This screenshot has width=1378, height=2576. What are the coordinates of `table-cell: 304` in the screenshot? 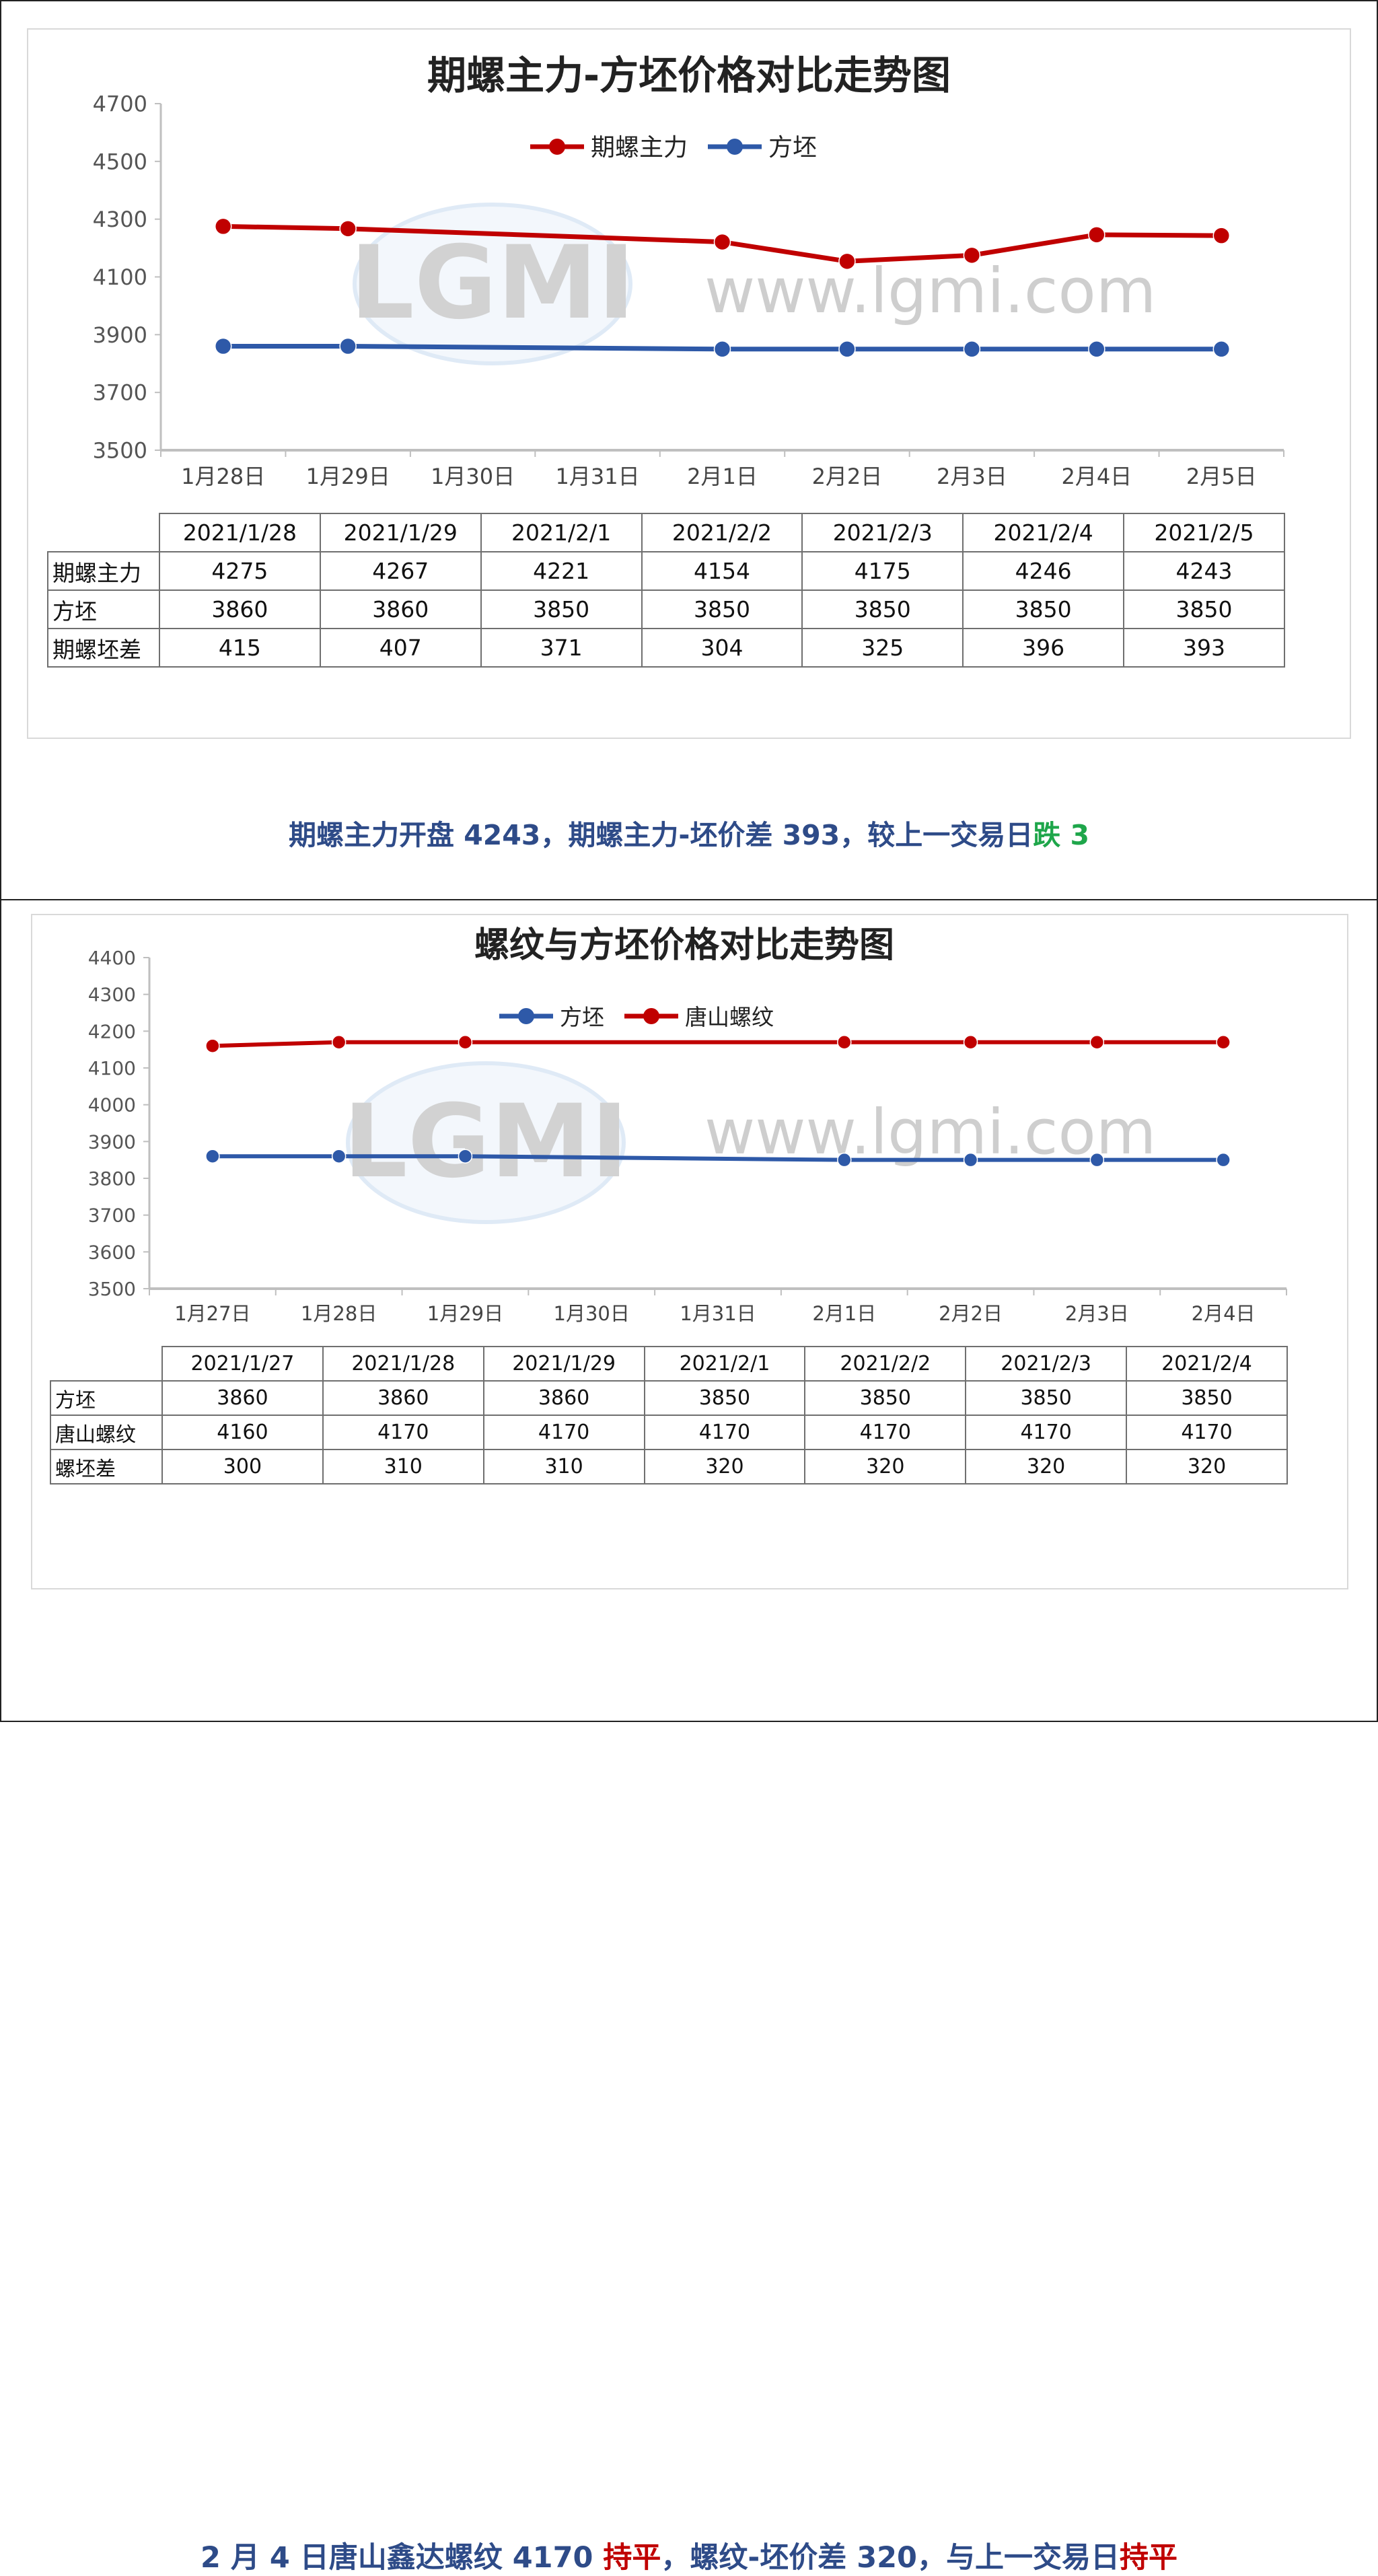 It's located at (722, 648).